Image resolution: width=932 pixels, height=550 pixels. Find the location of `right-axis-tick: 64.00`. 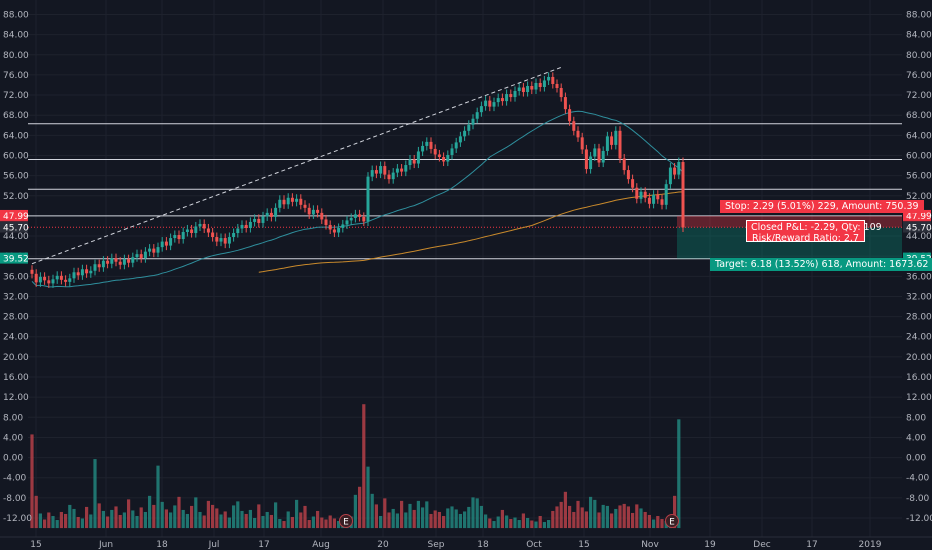

right-axis-tick: 64.00 is located at coordinates (919, 136).